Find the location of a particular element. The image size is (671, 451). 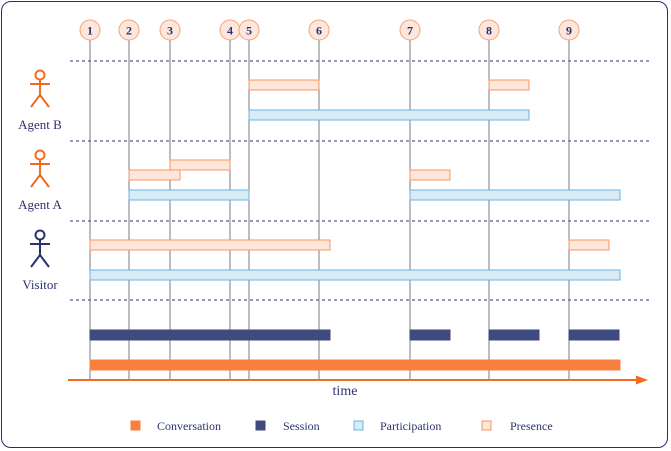

actor-visitor: Visitor is located at coordinates (40, 260).